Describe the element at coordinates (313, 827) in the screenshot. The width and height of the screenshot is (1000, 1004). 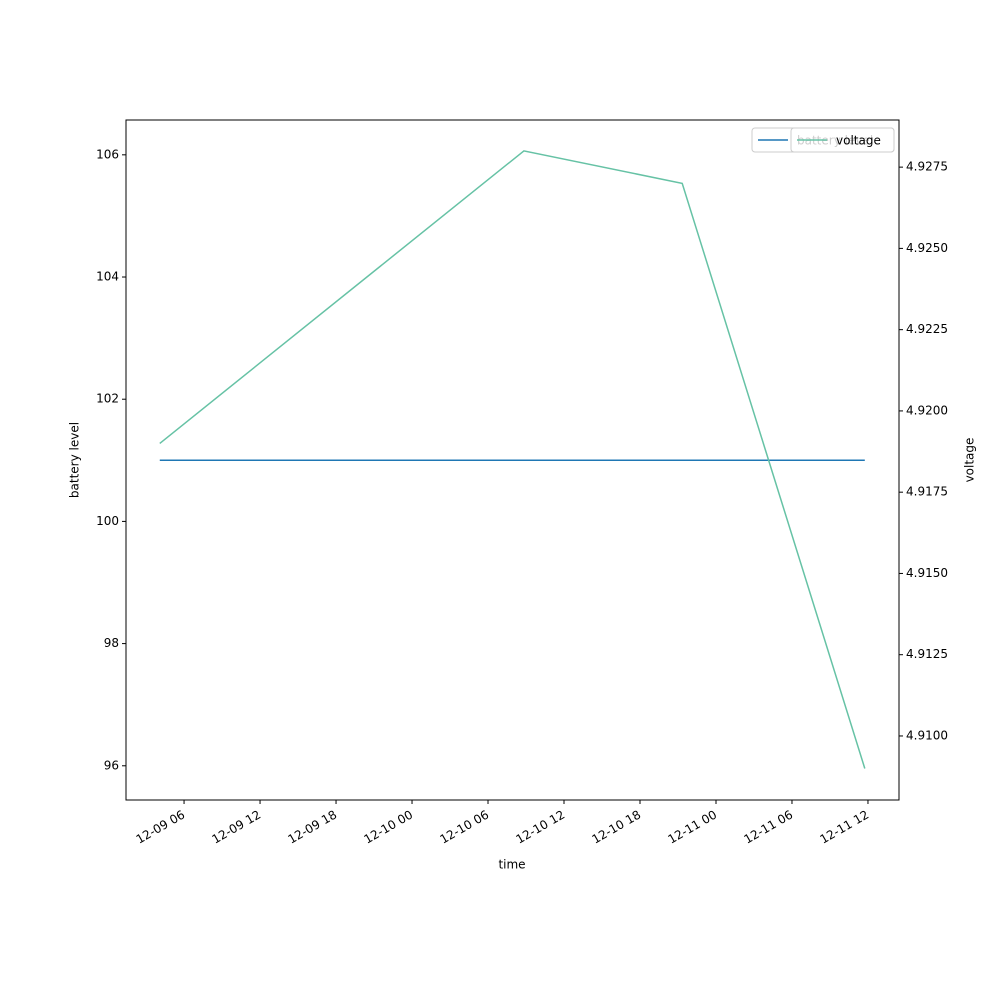
I see `x-tick-label: 12-09 18` at that location.